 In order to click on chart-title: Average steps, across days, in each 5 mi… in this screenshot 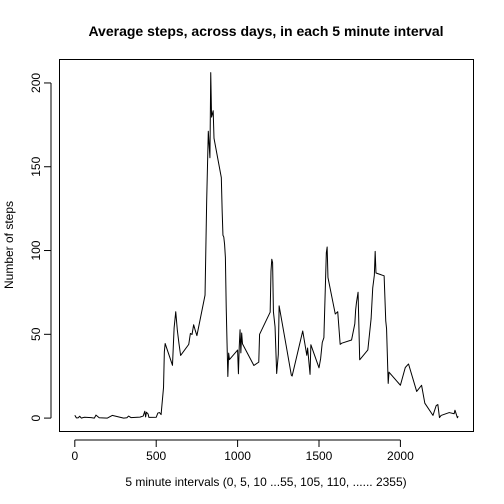, I will do `click(265, 31)`.